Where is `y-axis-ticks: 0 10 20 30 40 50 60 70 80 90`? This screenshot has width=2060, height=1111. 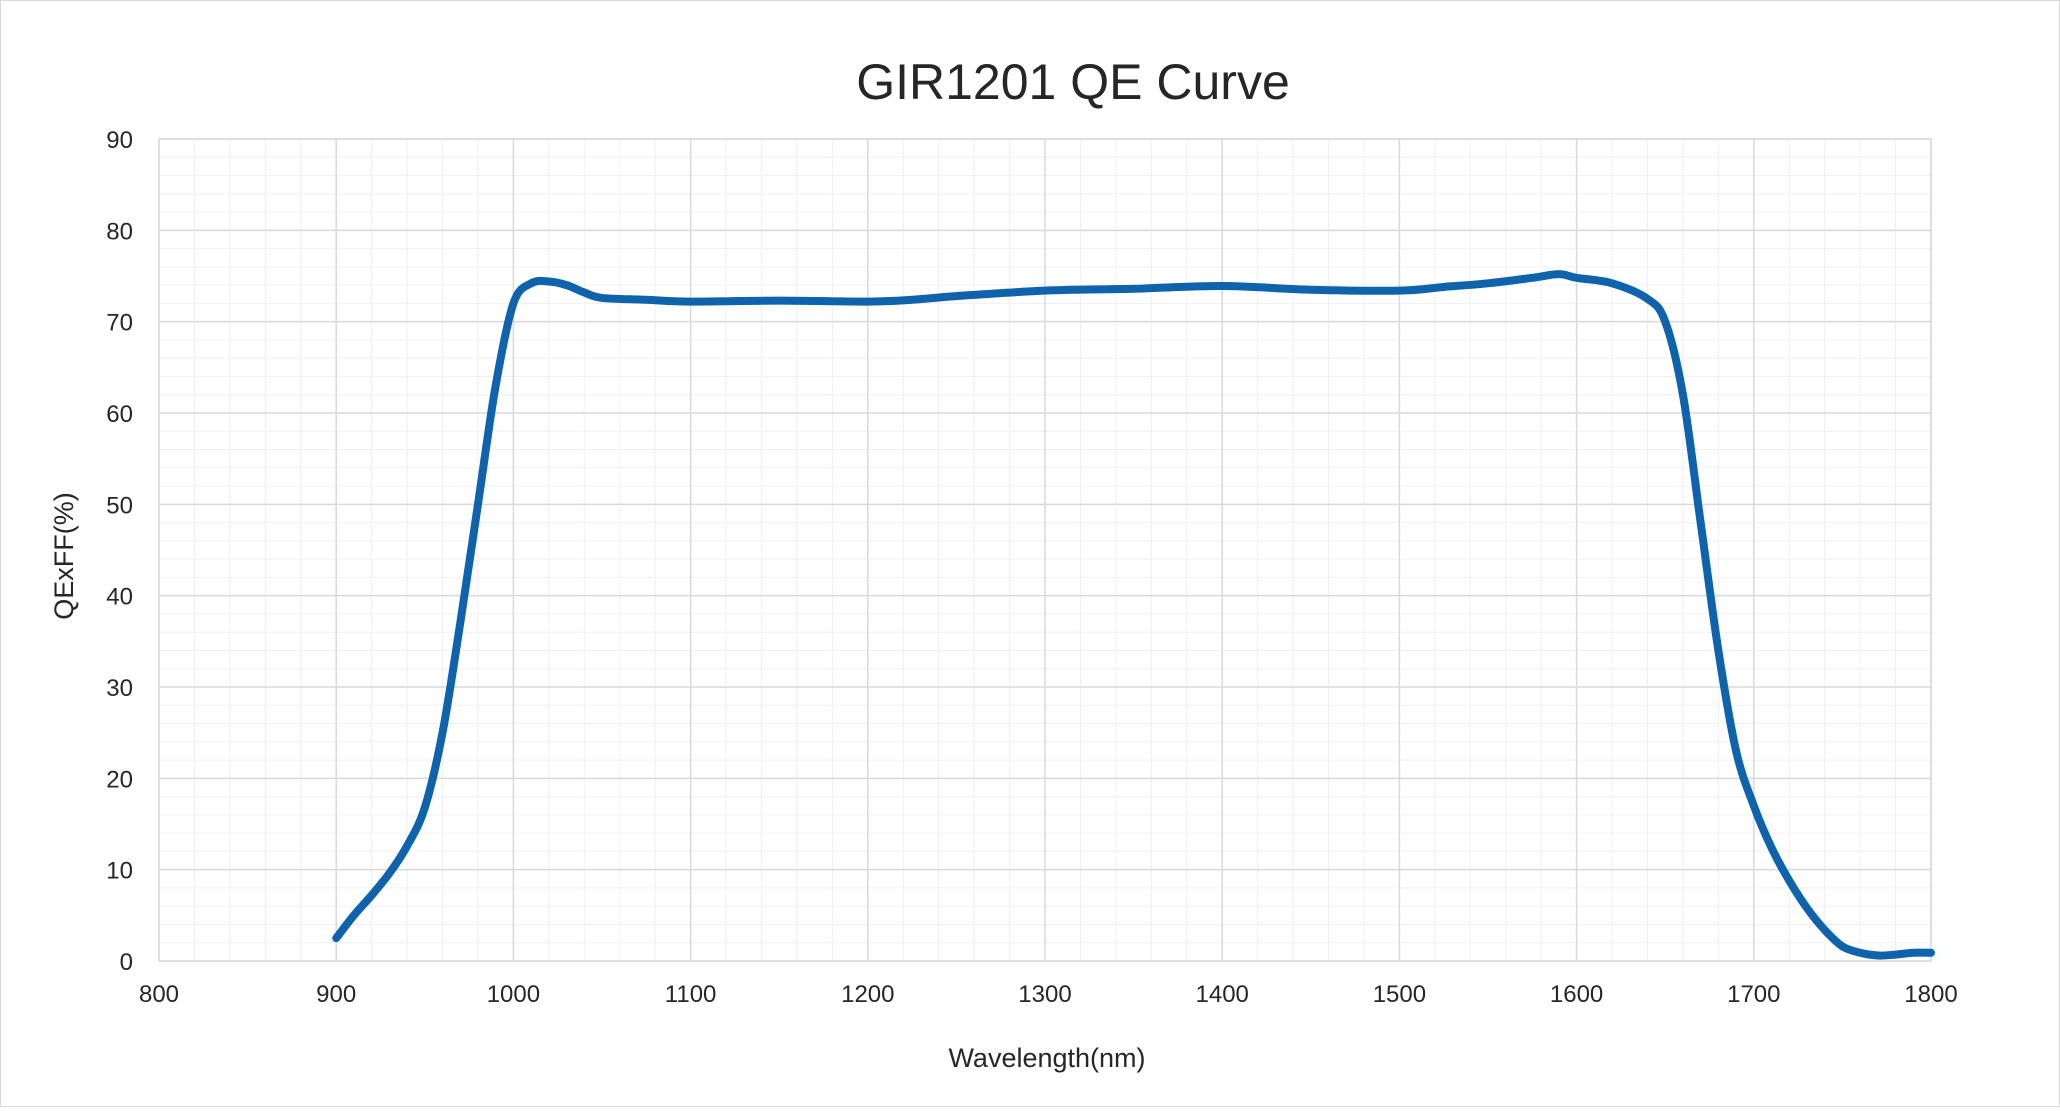 y-axis-ticks: 0 10 20 30 40 50 60 70 80 90 is located at coordinates (119, 551).